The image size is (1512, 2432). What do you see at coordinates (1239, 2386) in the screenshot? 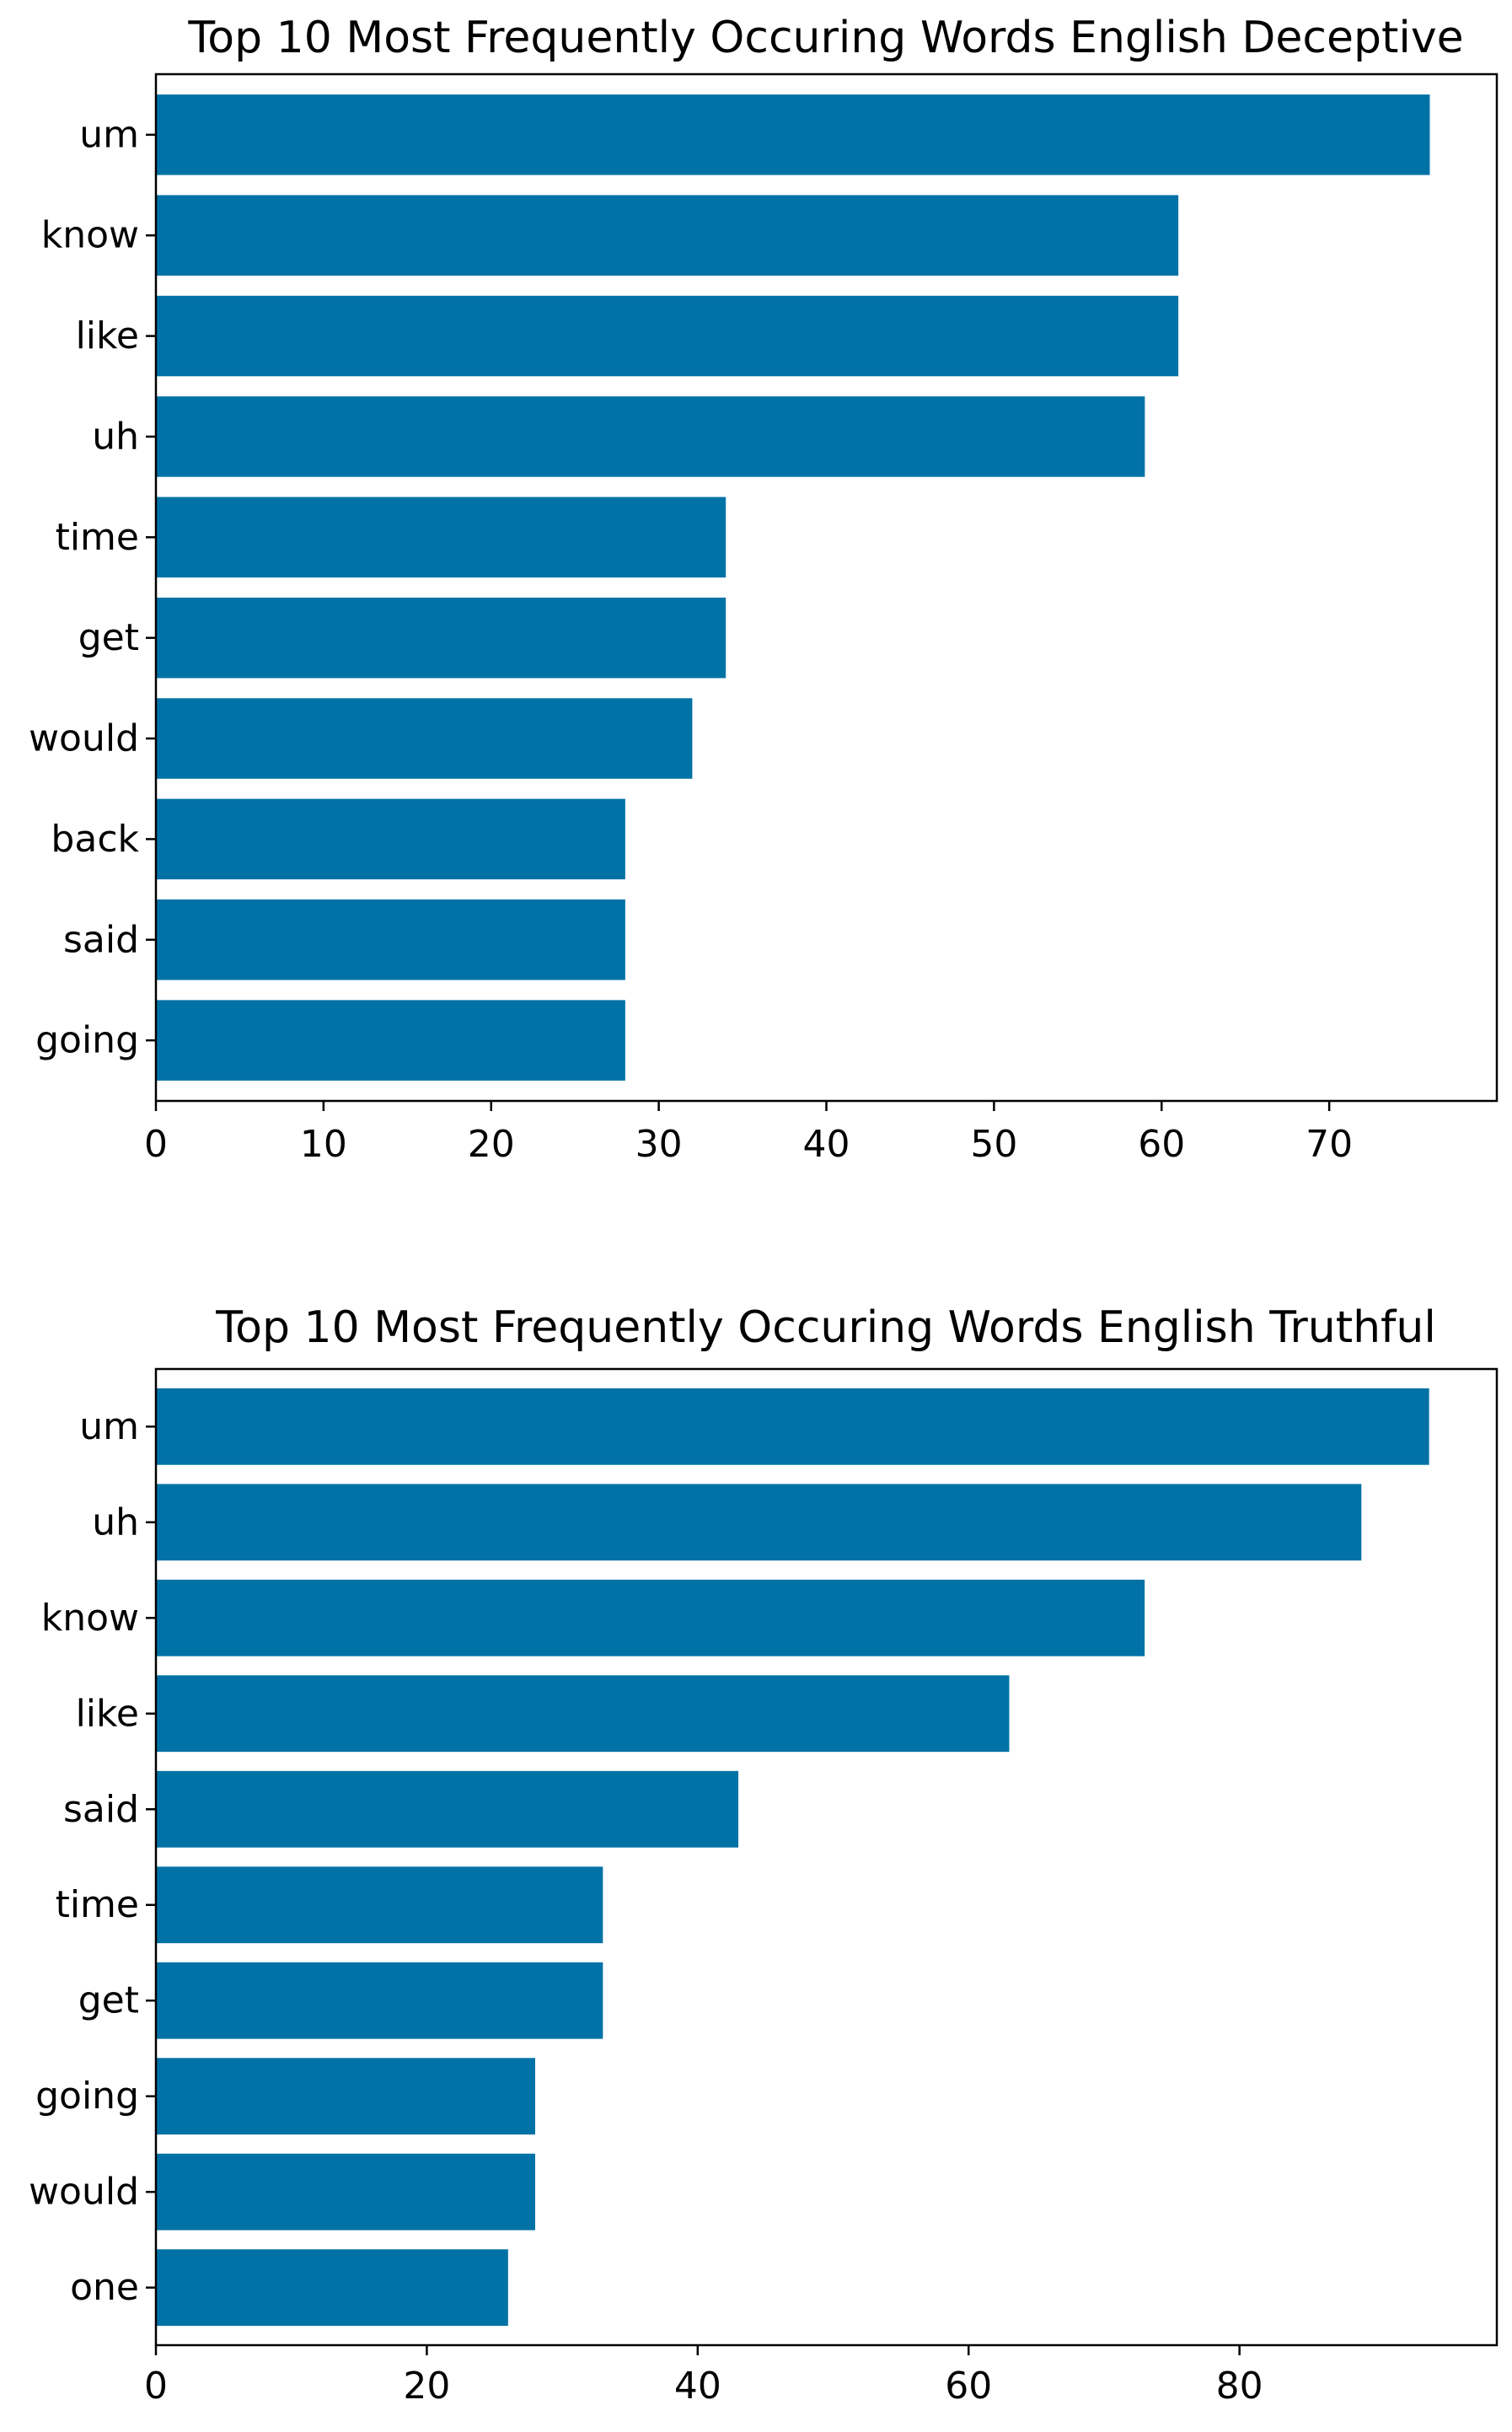
I see `x-tick-label-80: 80` at bounding box center [1239, 2386].